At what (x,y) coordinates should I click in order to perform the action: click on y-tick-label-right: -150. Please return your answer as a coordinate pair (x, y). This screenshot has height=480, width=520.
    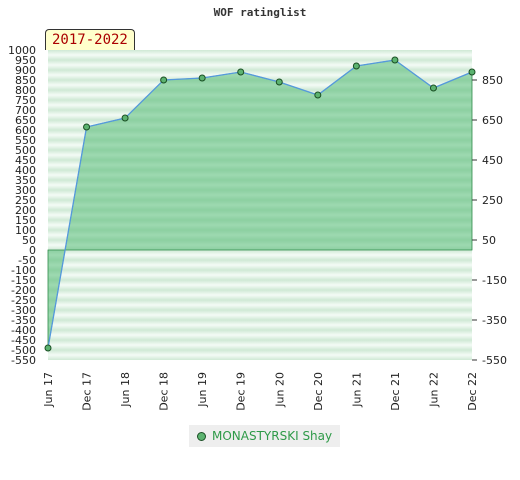
    Looking at the image, I should click on (494, 280).